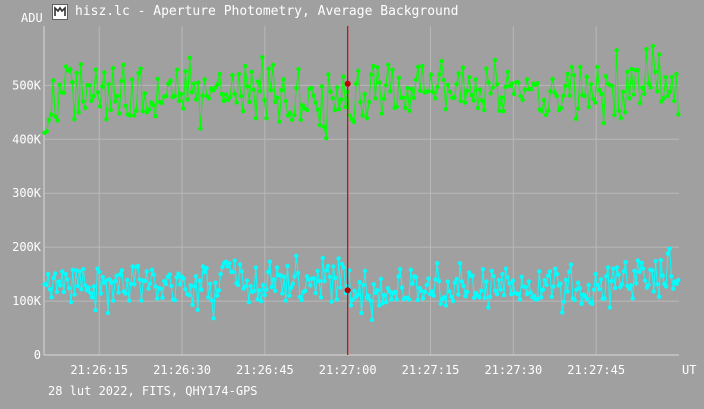 This screenshot has width=704, height=409. What do you see at coordinates (99, 370) in the screenshot?
I see `x-tick-label: 21:26:15` at bounding box center [99, 370].